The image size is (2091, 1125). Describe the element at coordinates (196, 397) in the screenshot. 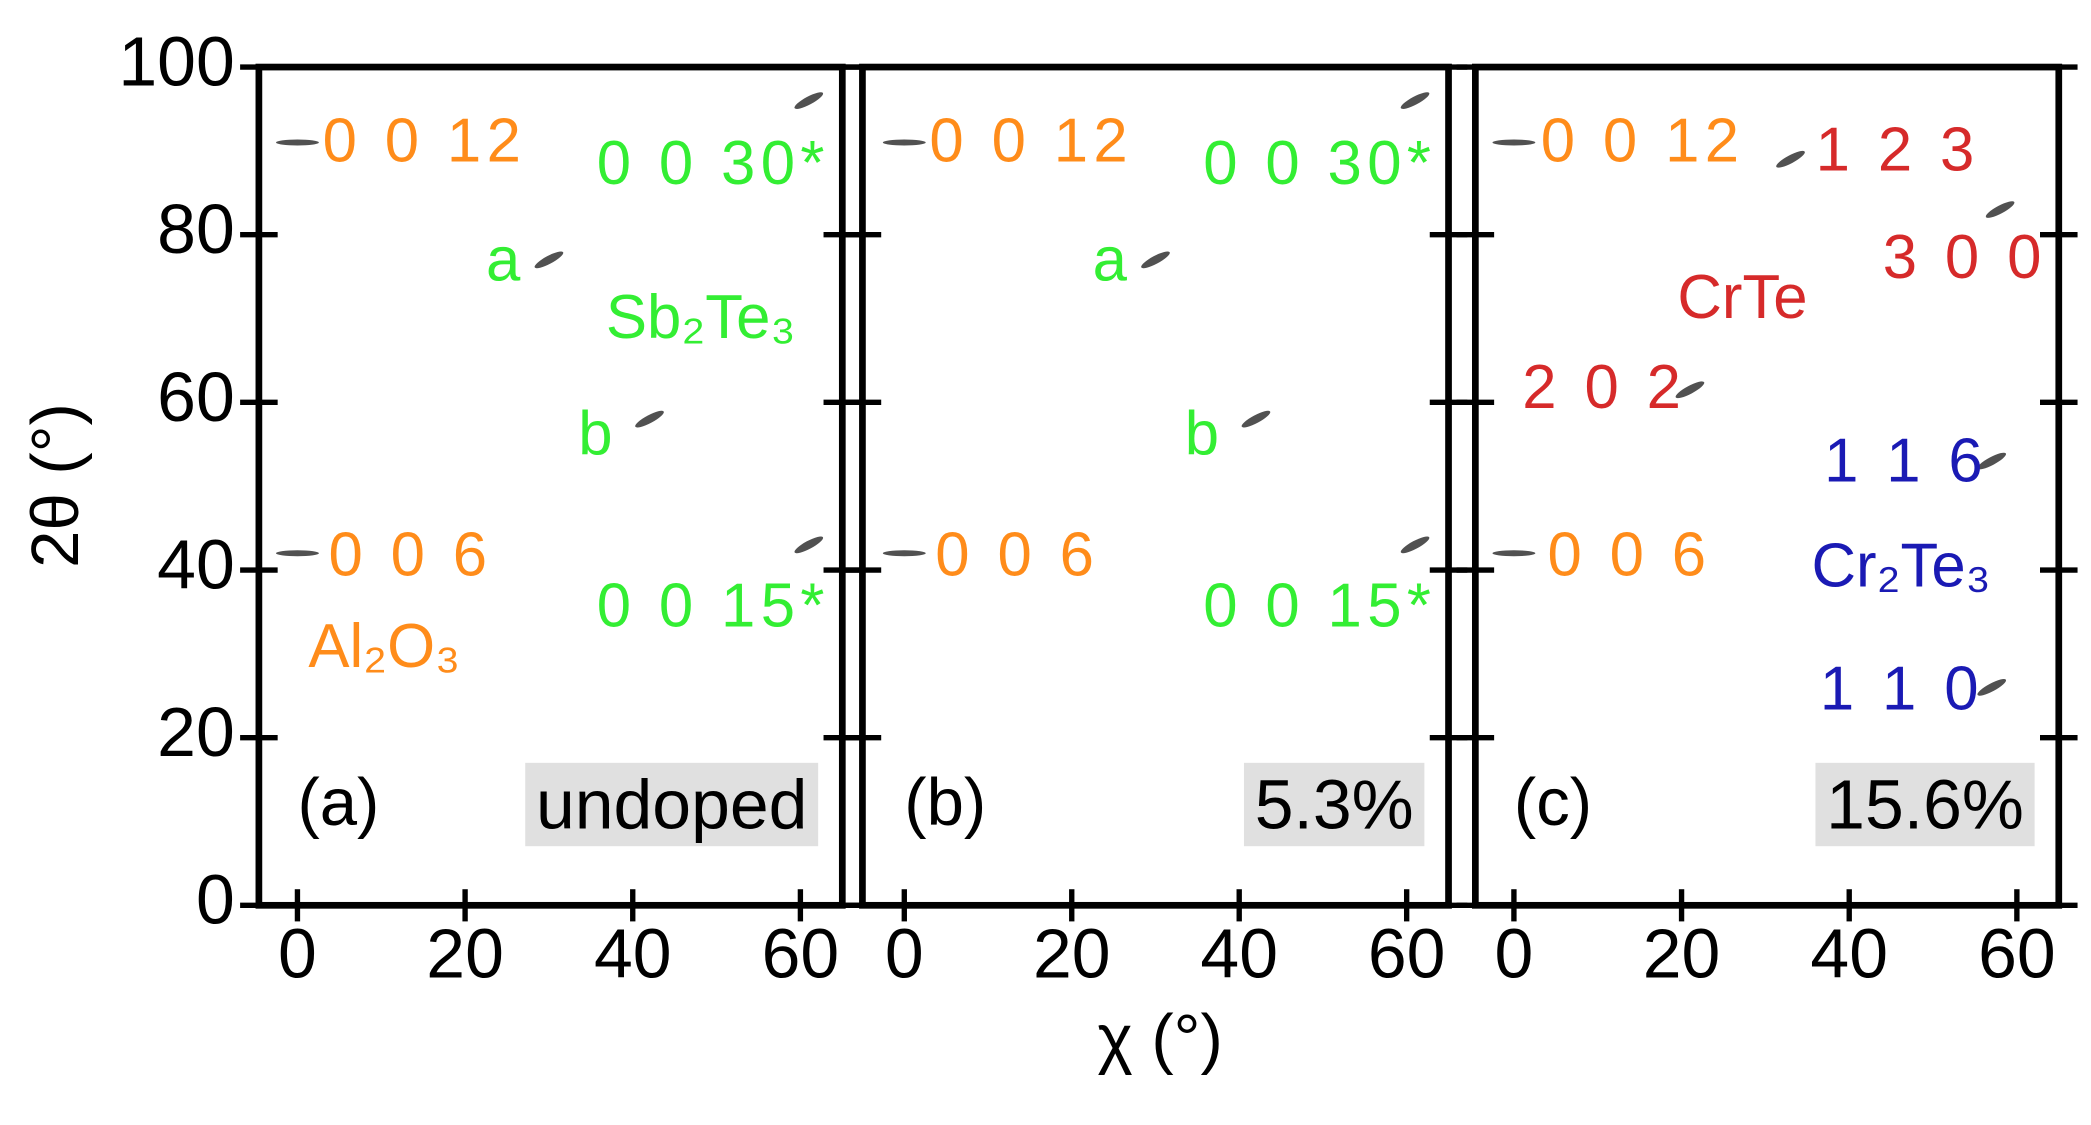

I see `y-tick-label: 60` at that location.